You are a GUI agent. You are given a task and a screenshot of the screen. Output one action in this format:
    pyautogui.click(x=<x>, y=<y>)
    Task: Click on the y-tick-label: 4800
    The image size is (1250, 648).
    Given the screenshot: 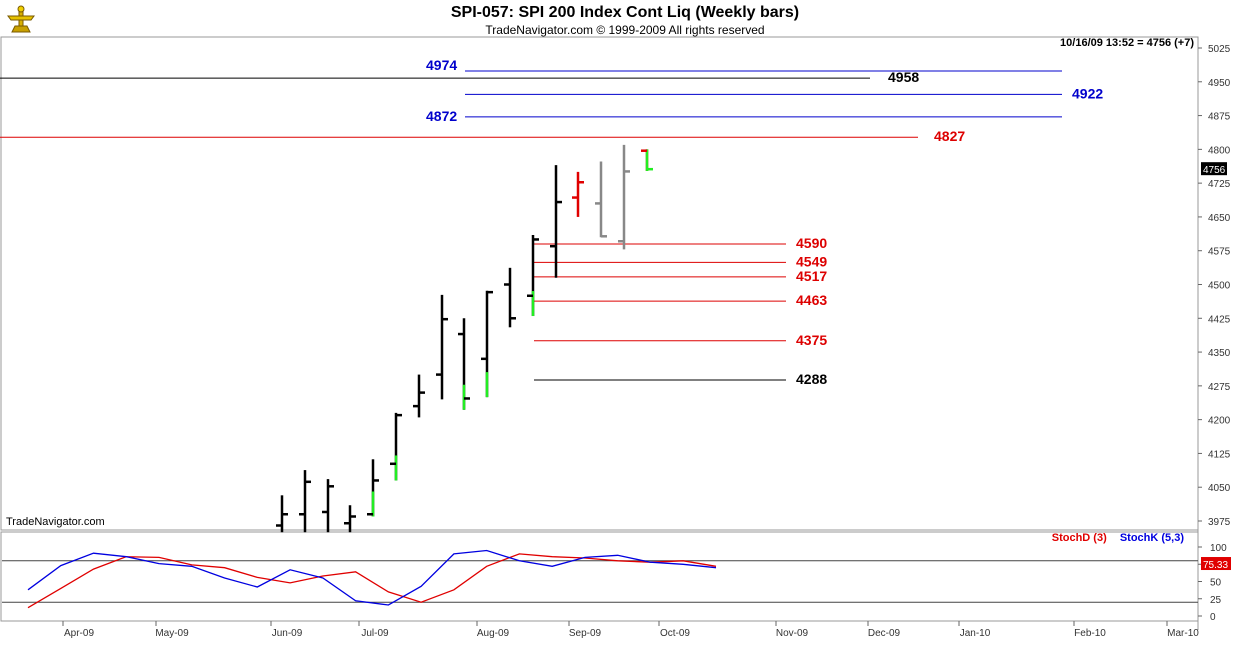 What is the action you would take?
    pyautogui.click(x=1219, y=150)
    